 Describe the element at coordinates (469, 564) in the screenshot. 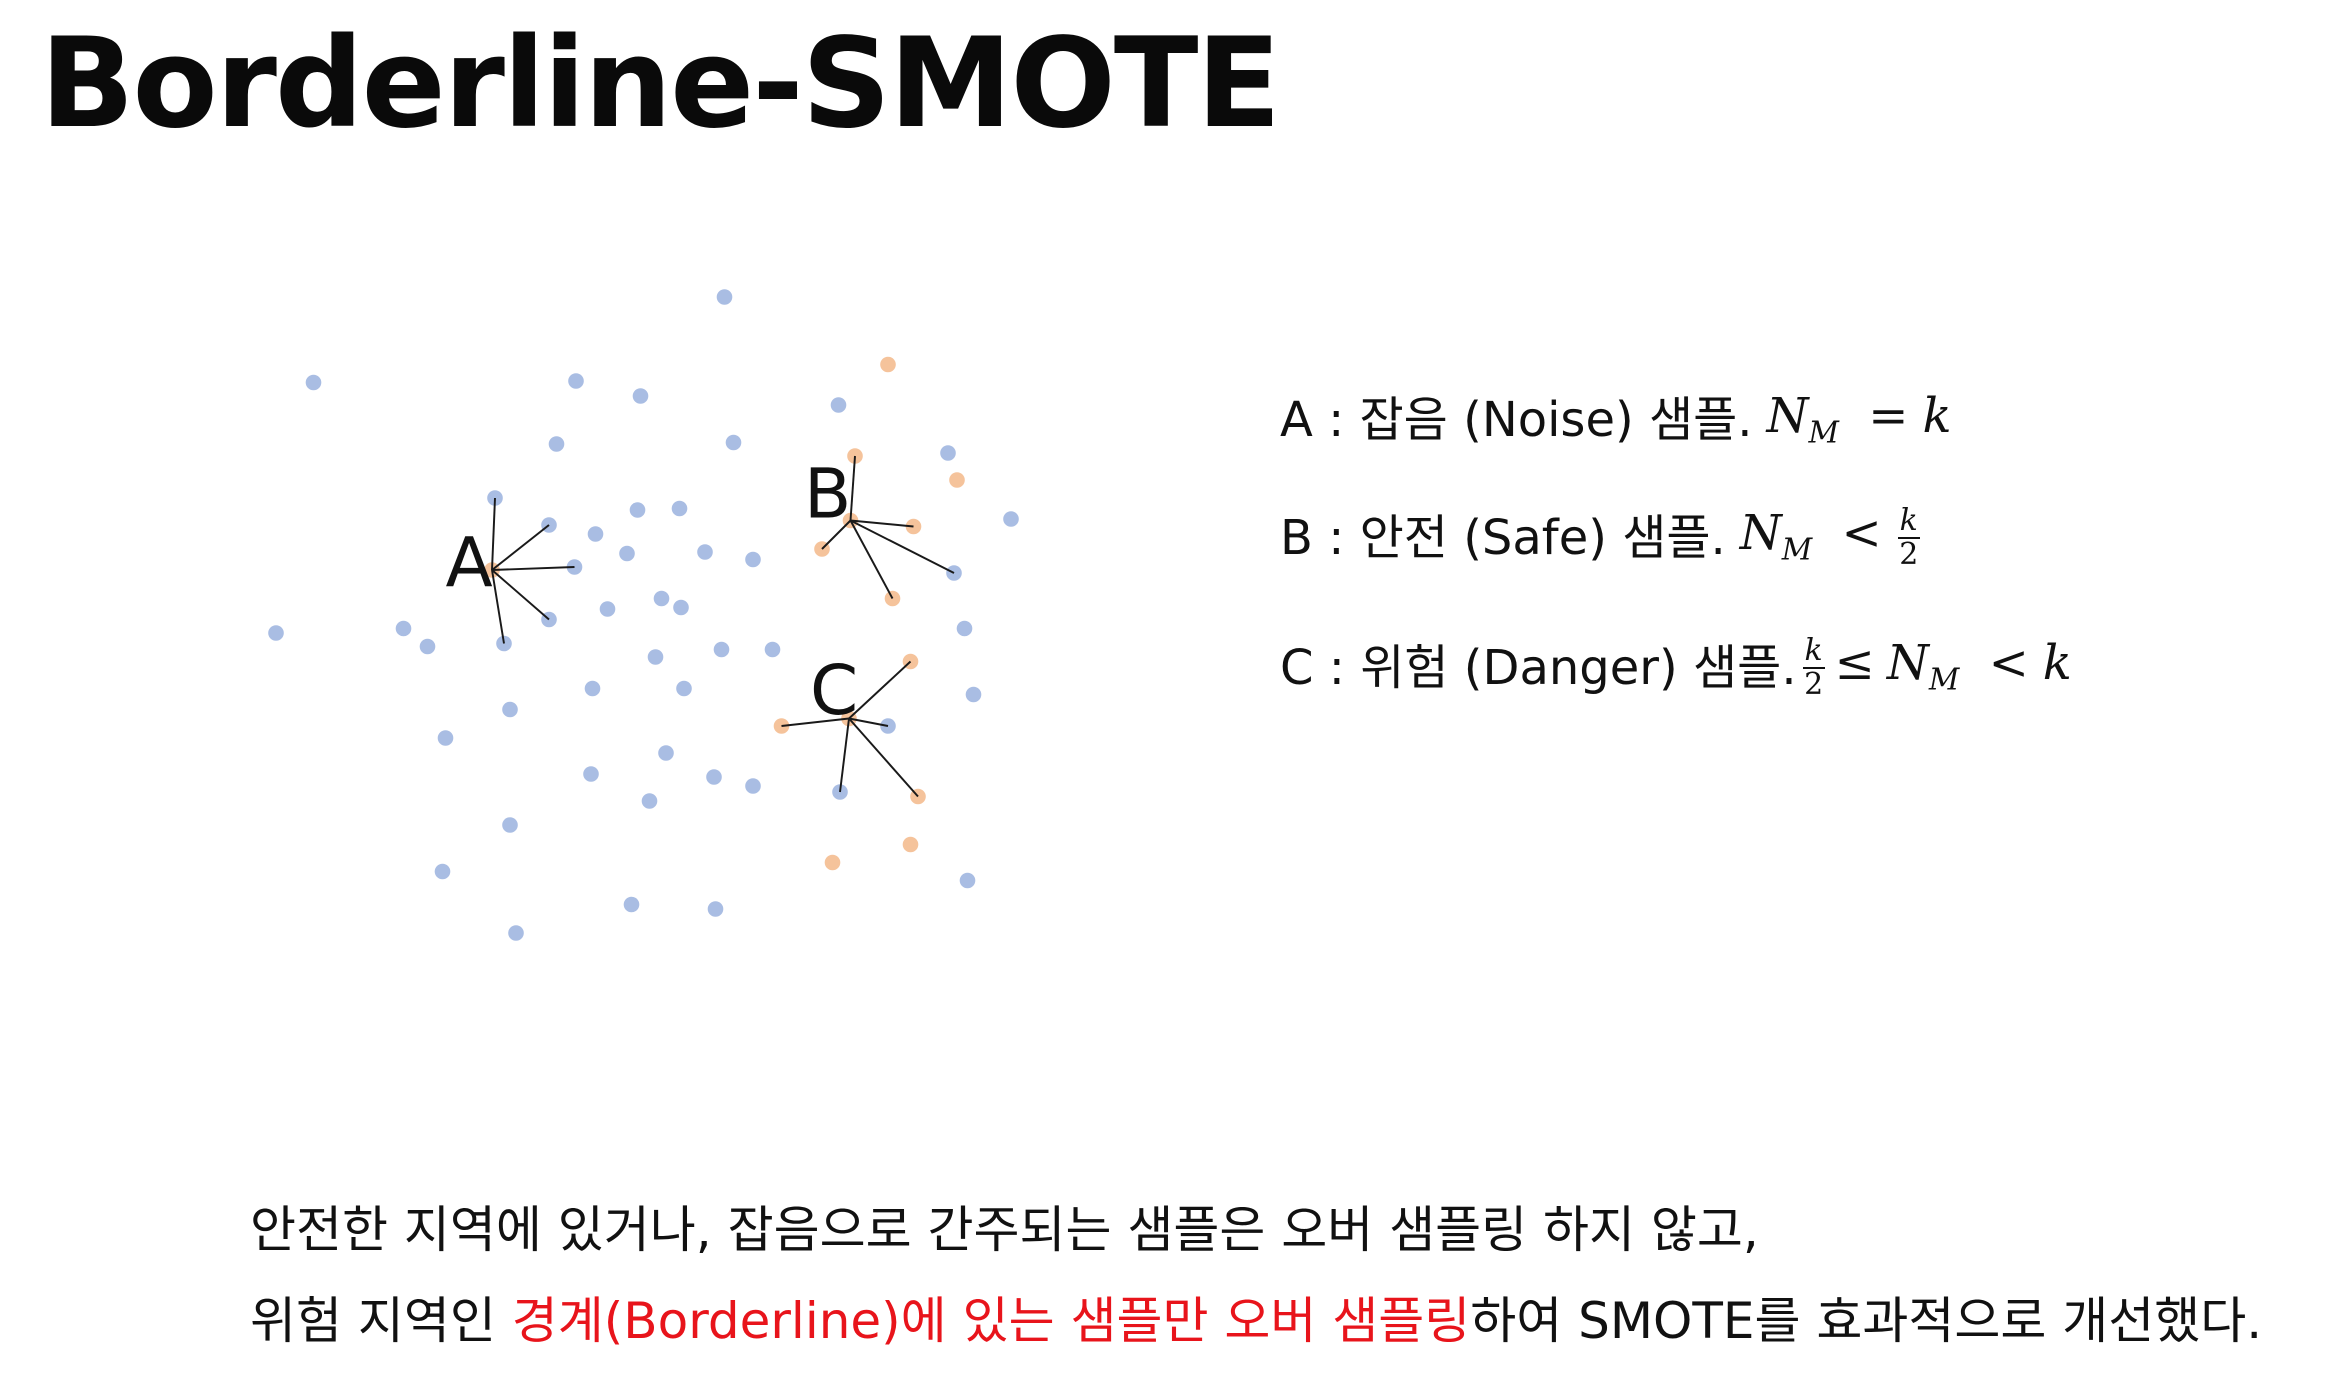

I see `label-a: A` at that location.